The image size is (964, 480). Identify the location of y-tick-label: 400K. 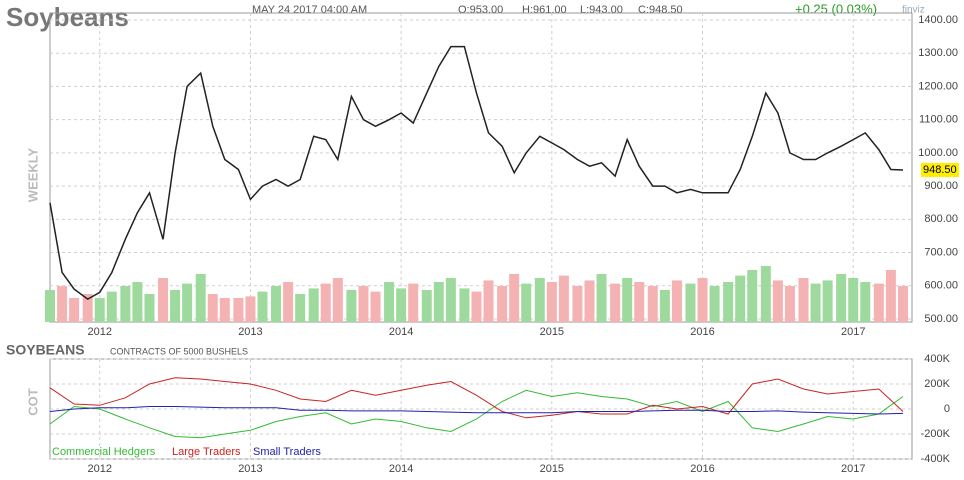
(937, 359).